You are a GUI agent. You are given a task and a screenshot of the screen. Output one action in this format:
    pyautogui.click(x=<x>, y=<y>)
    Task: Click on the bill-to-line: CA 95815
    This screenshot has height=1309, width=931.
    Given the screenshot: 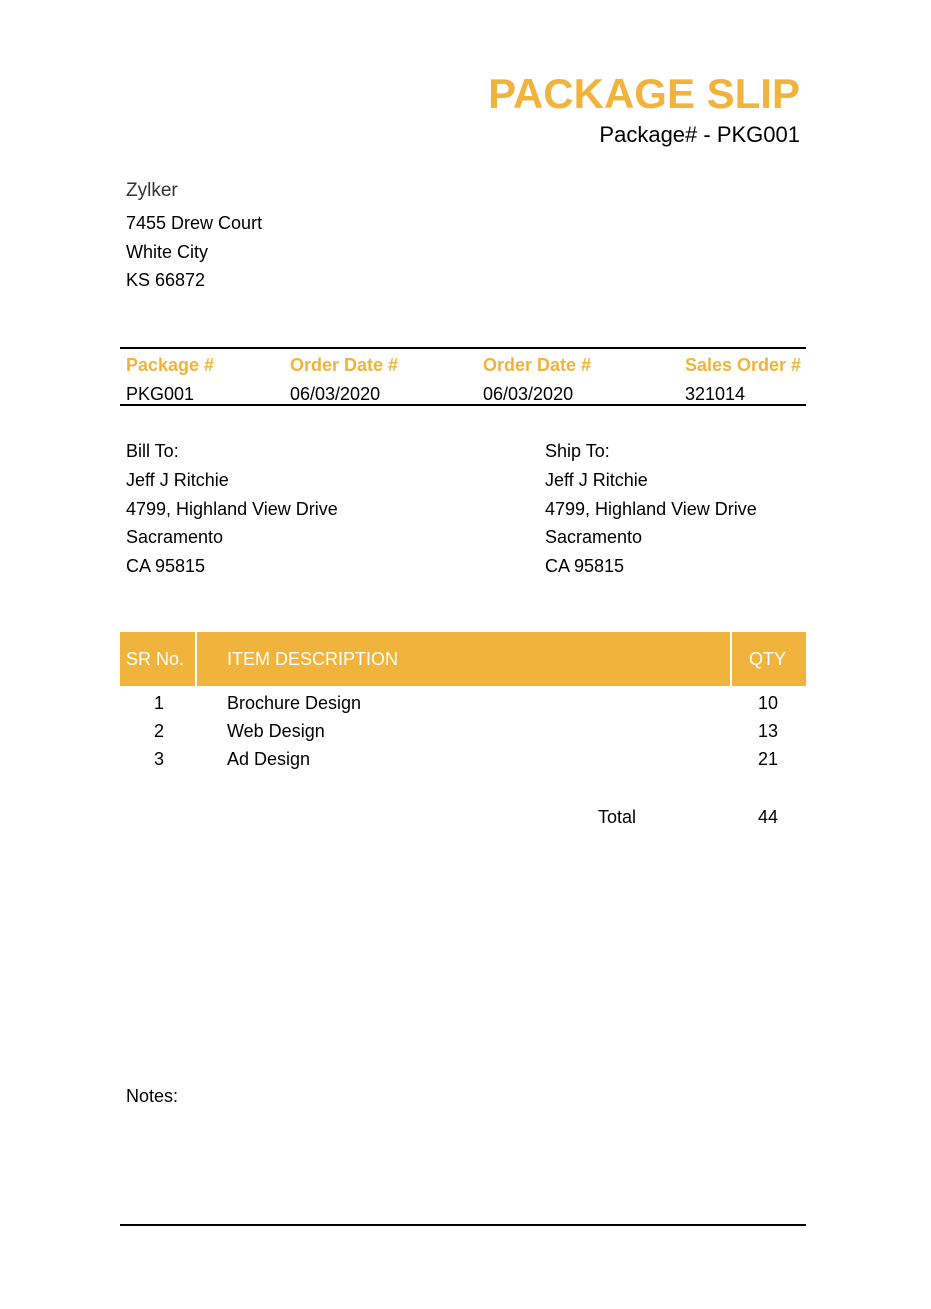 What is the action you would take?
    pyautogui.click(x=166, y=566)
    